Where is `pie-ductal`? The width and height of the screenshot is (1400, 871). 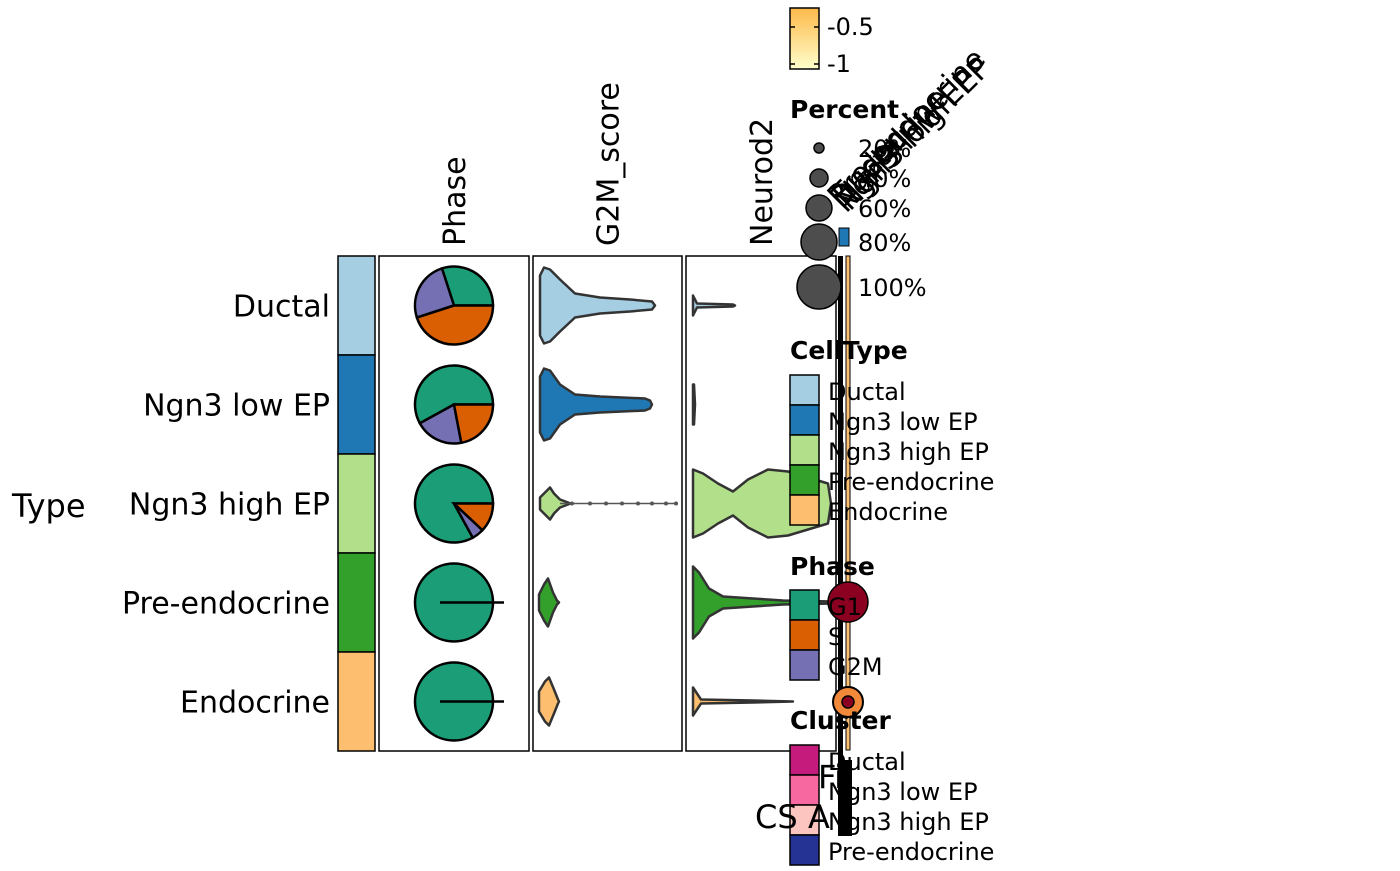 pie-ductal is located at coordinates (454, 305).